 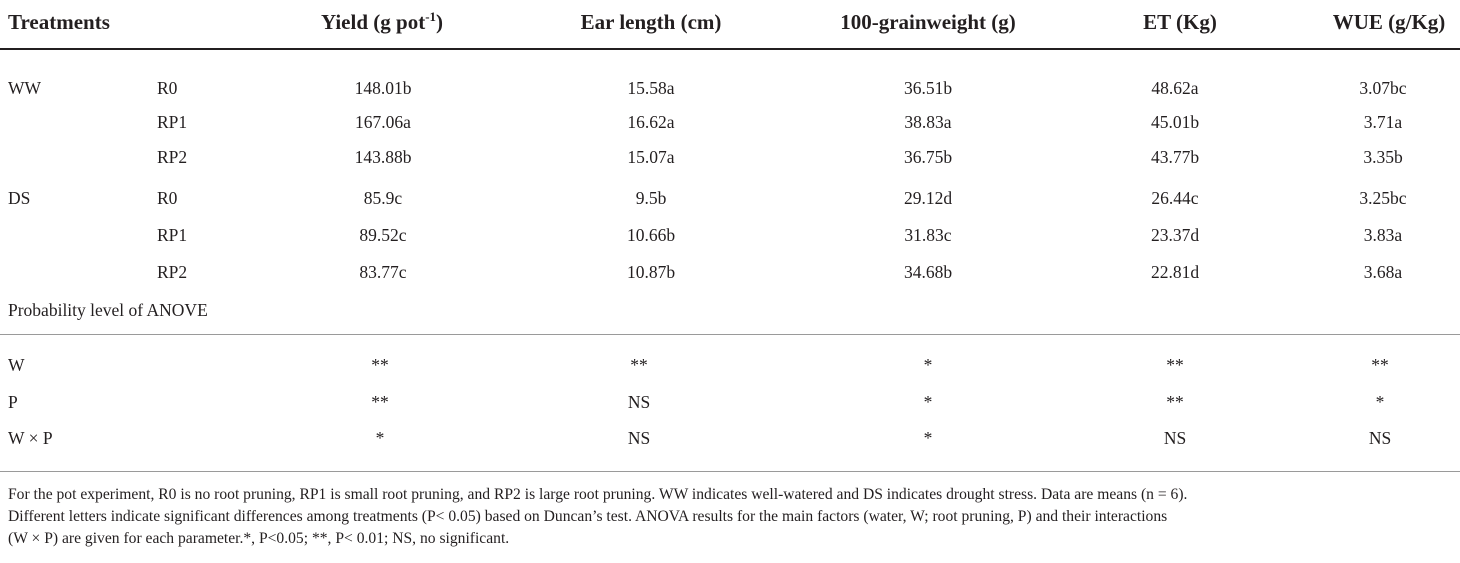 I want to click on cell-ear: 15.07a, so click(x=651, y=157).